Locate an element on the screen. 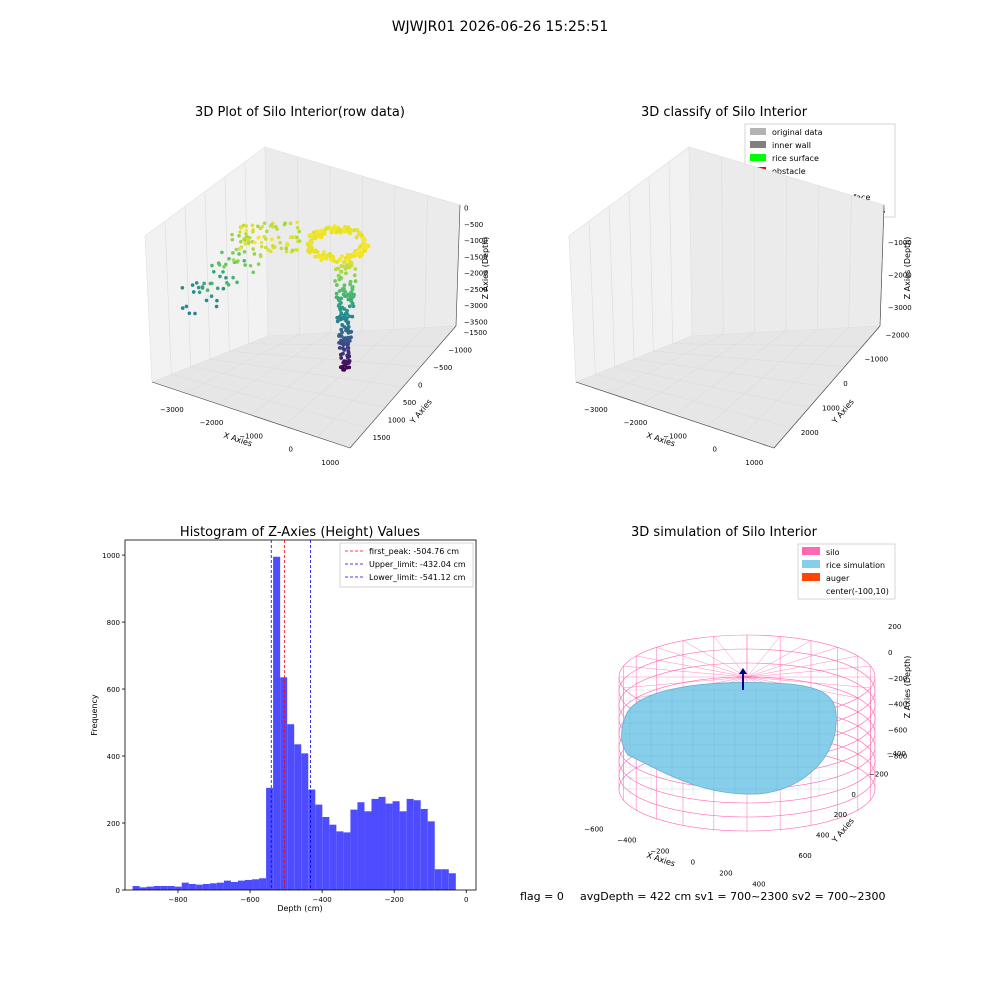 This screenshot has height=1000, width=1000. y-tick-label: 600 is located at coordinates (804, 856).